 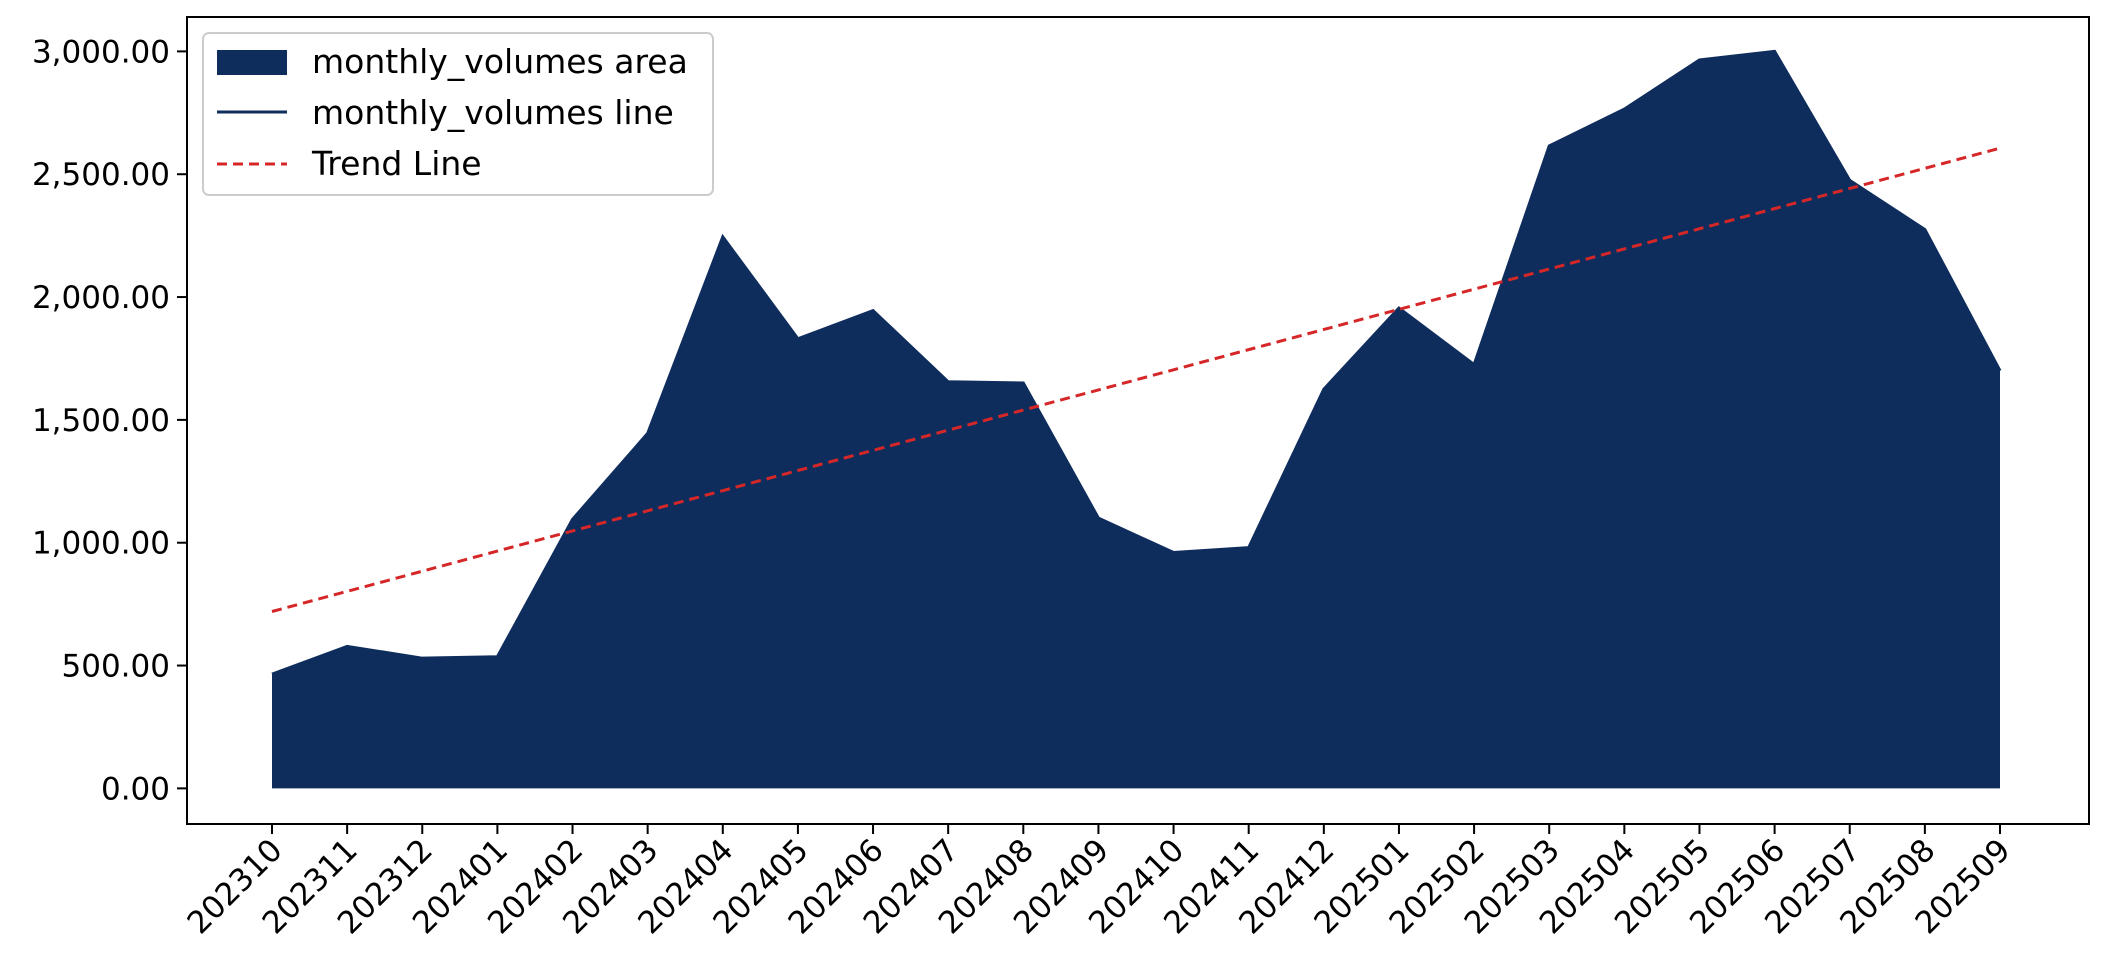 I want to click on y-tick-label: 2,500.00, so click(x=101, y=175).